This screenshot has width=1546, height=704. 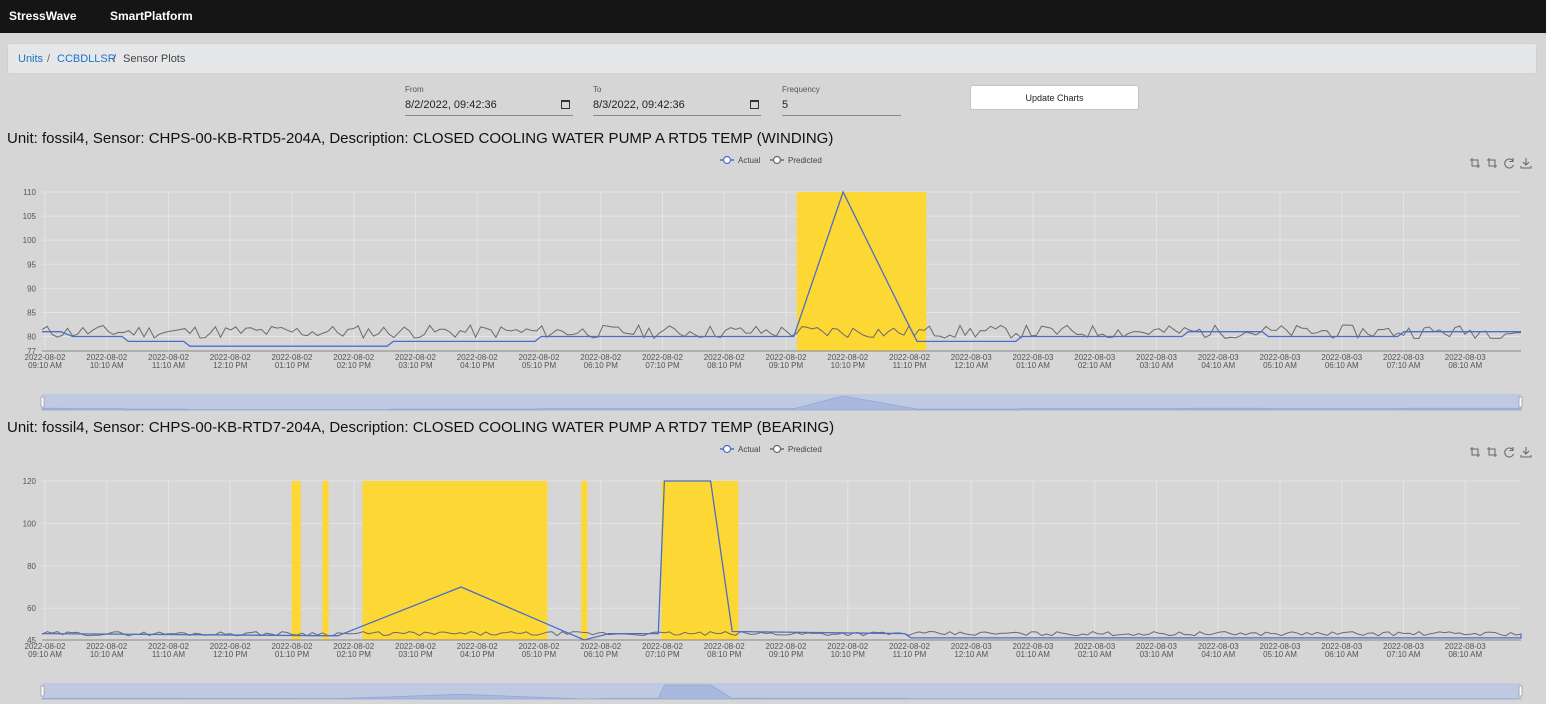 I want to click on nav-smartplatform: SmartPlatform, so click(x=151, y=16).